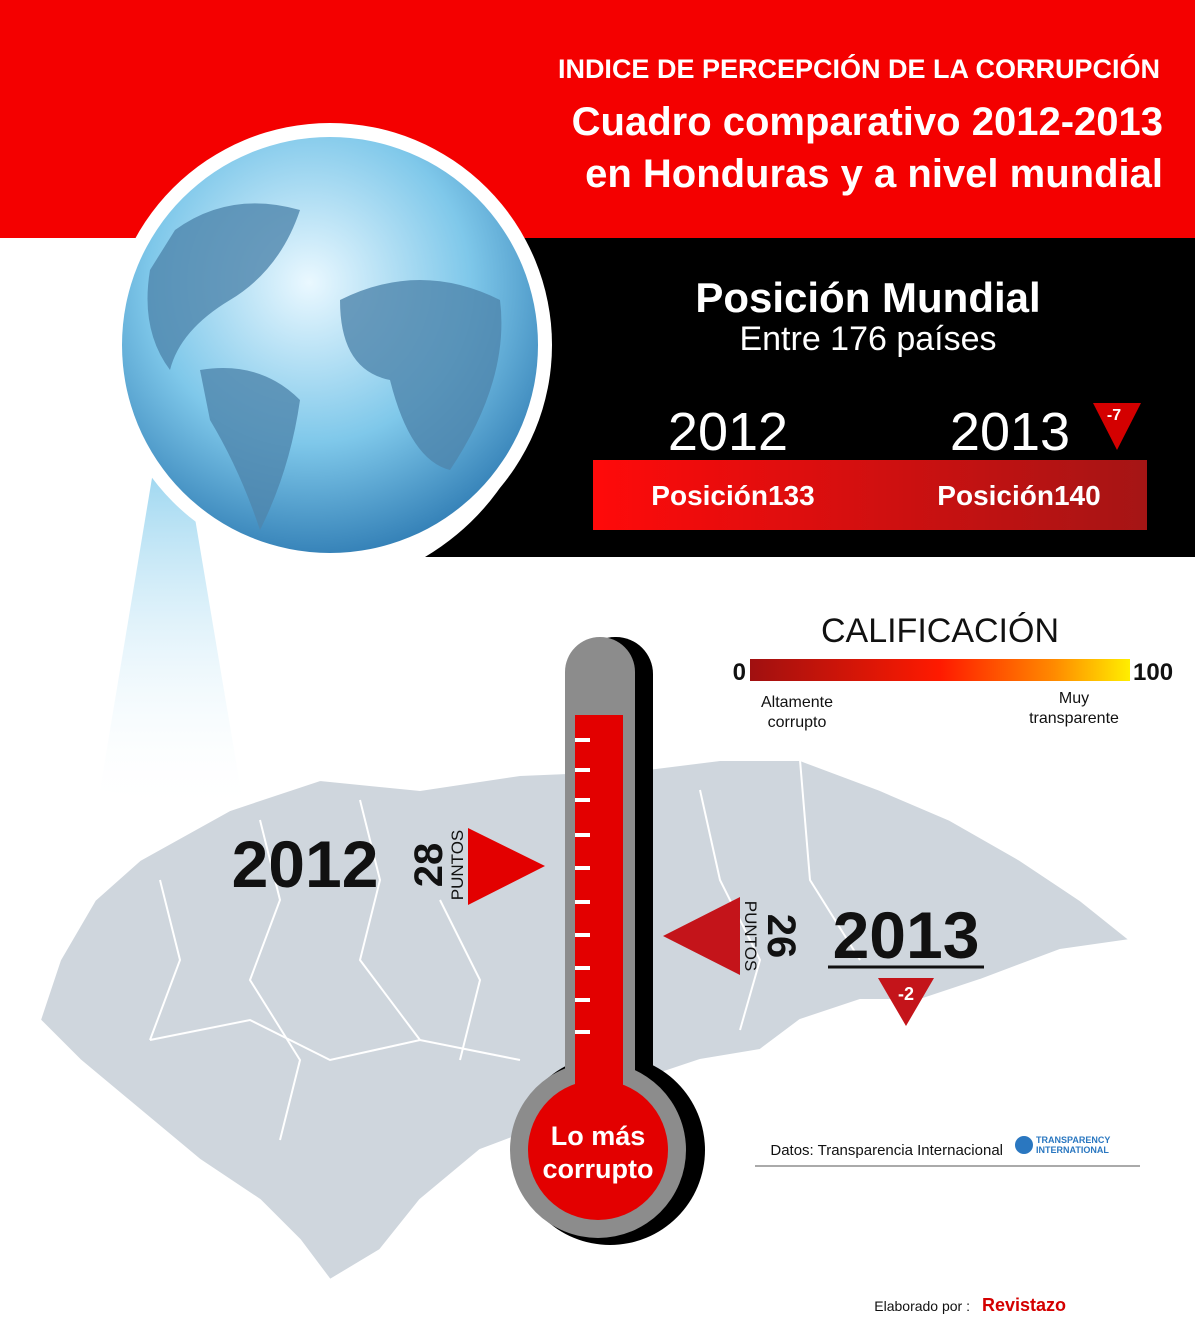  Describe the element at coordinates (598, 1136) in the screenshot. I see `thermometer-label: Lo más` at that location.